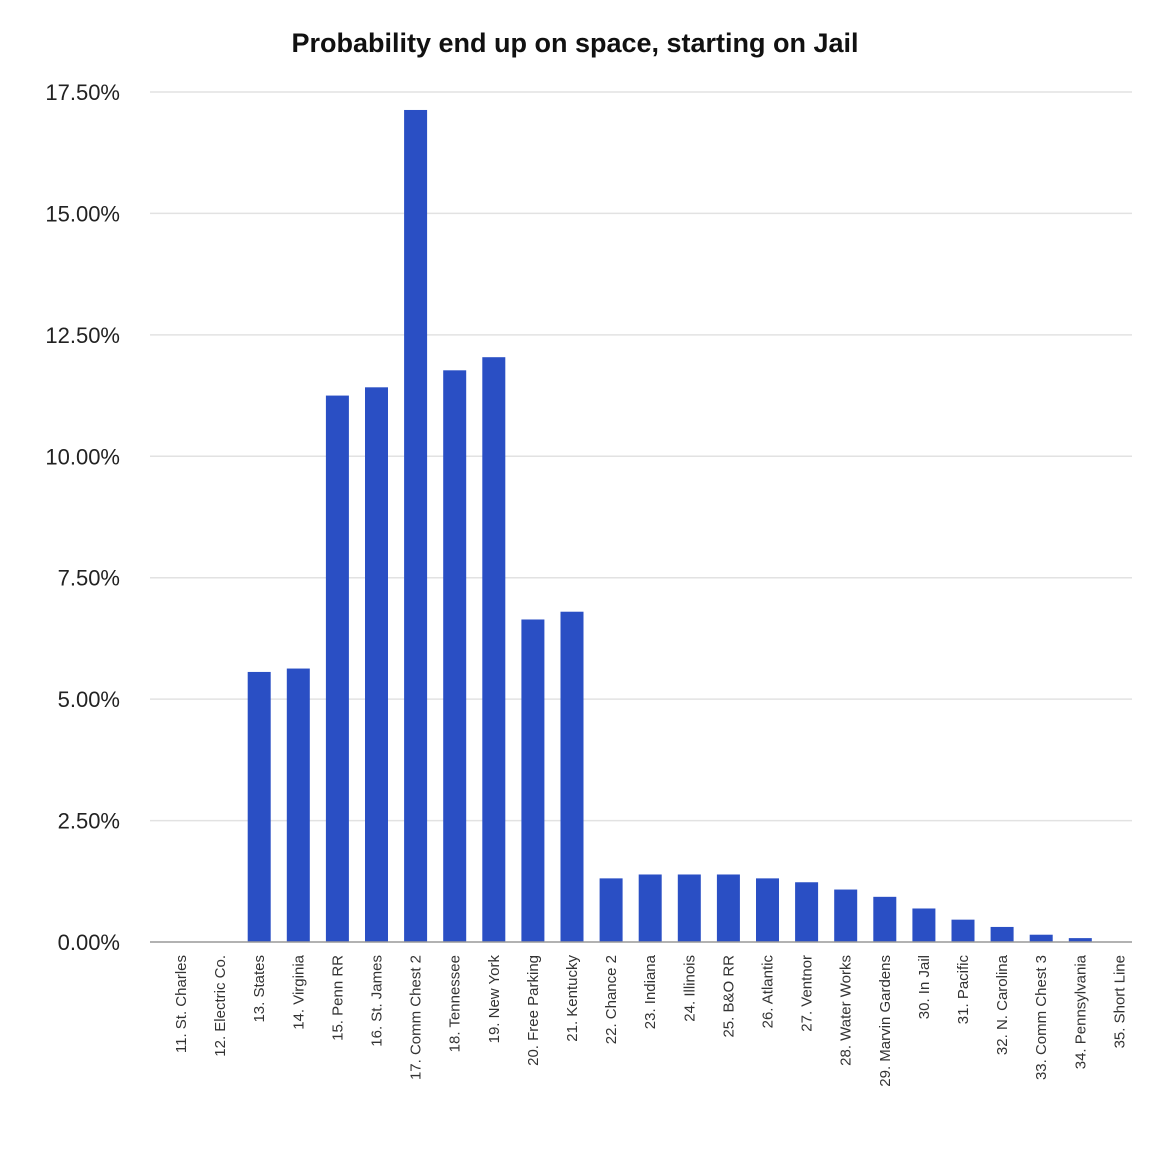 This screenshot has width=1152, height=1152. What do you see at coordinates (82, 456) in the screenshot?
I see `y-tick-label: 10.00%` at bounding box center [82, 456].